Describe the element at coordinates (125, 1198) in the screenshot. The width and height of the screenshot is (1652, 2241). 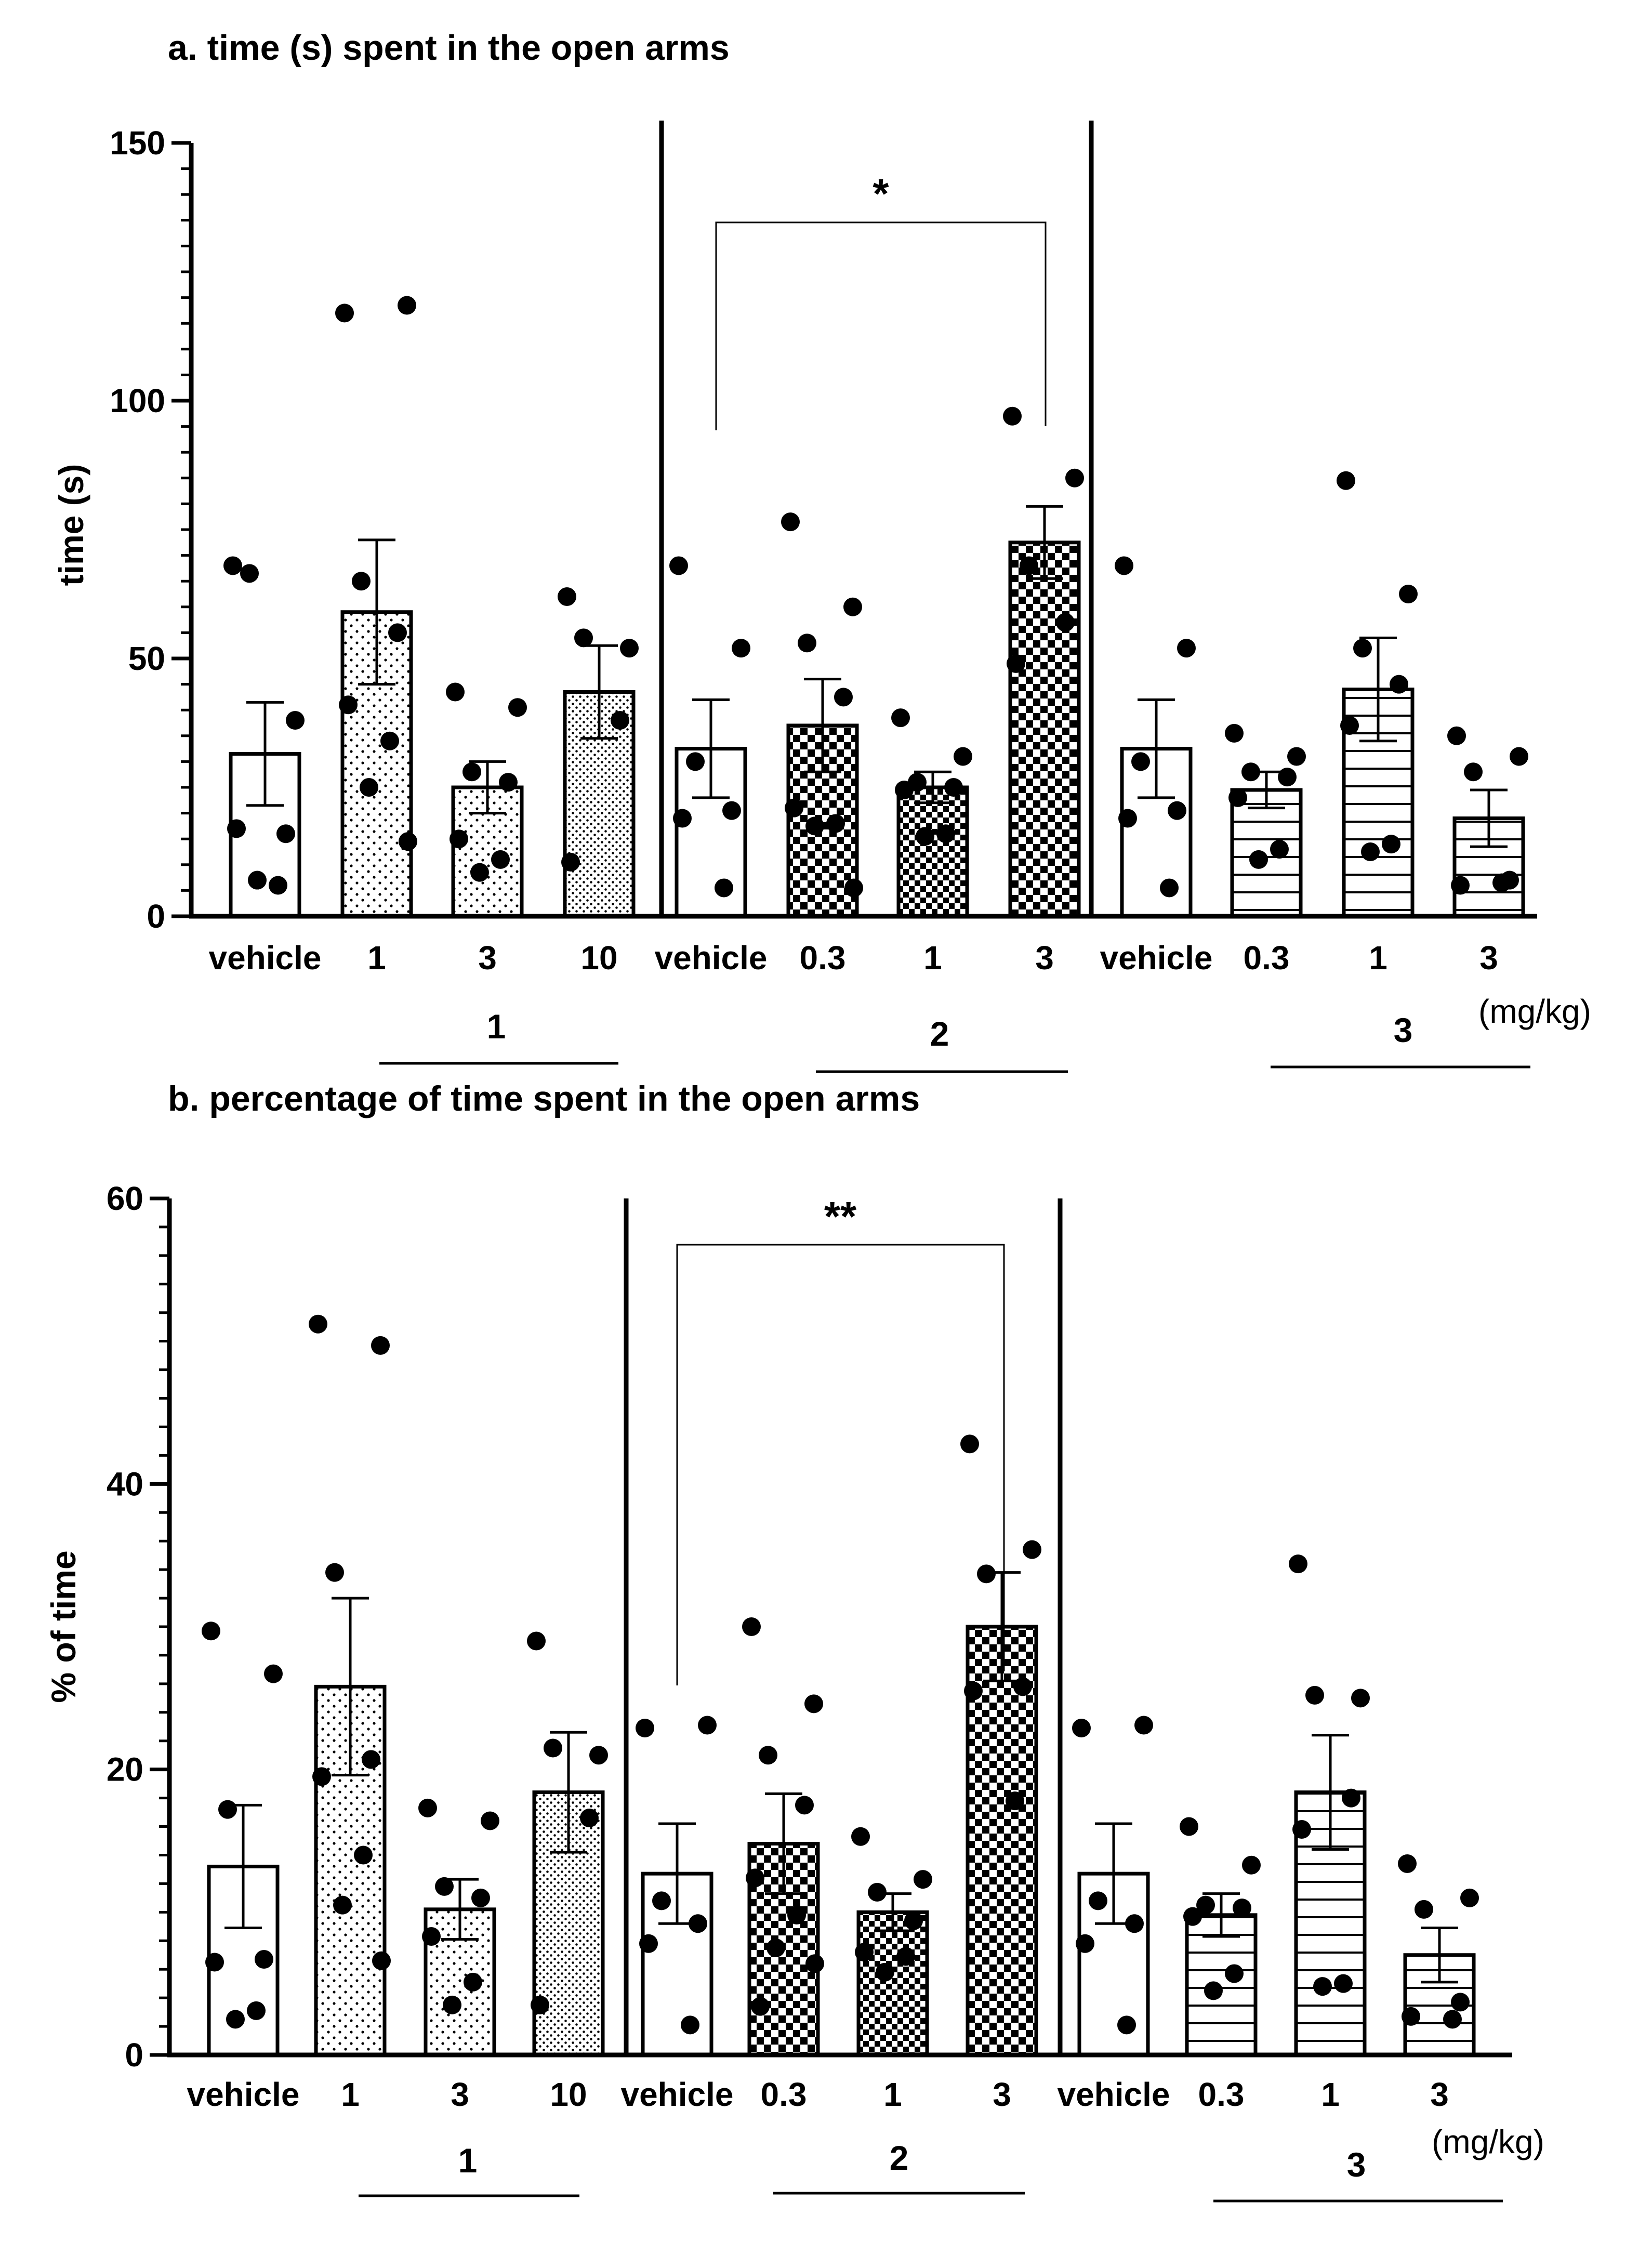
I see `panel-b-y-tick-label: 60` at that location.